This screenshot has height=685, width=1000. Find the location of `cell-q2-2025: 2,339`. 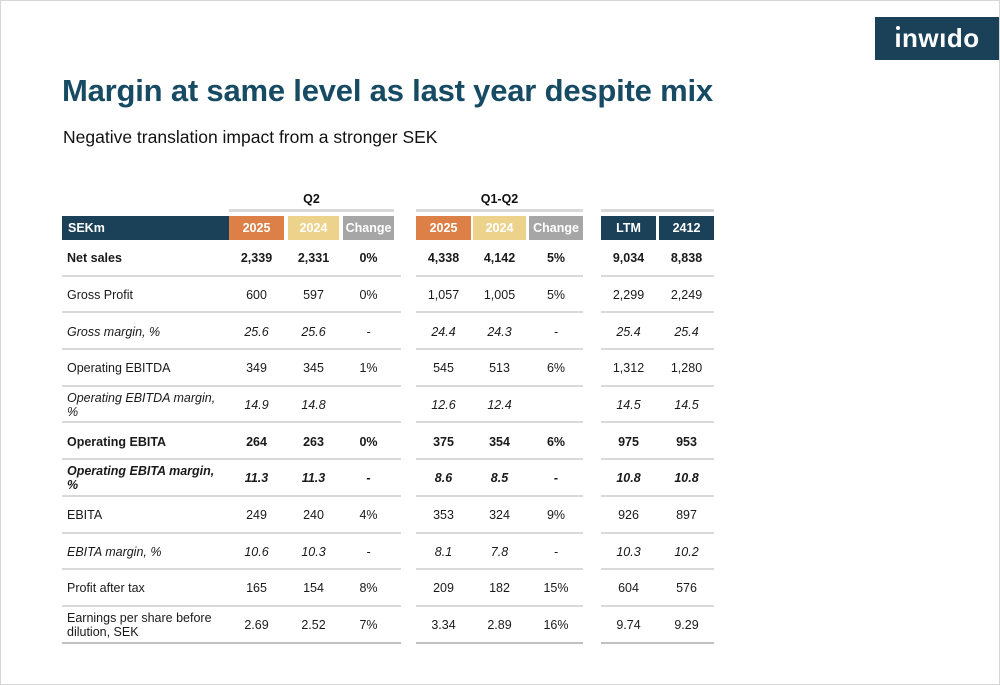

cell-q2-2025: 2,339 is located at coordinates (256, 258).